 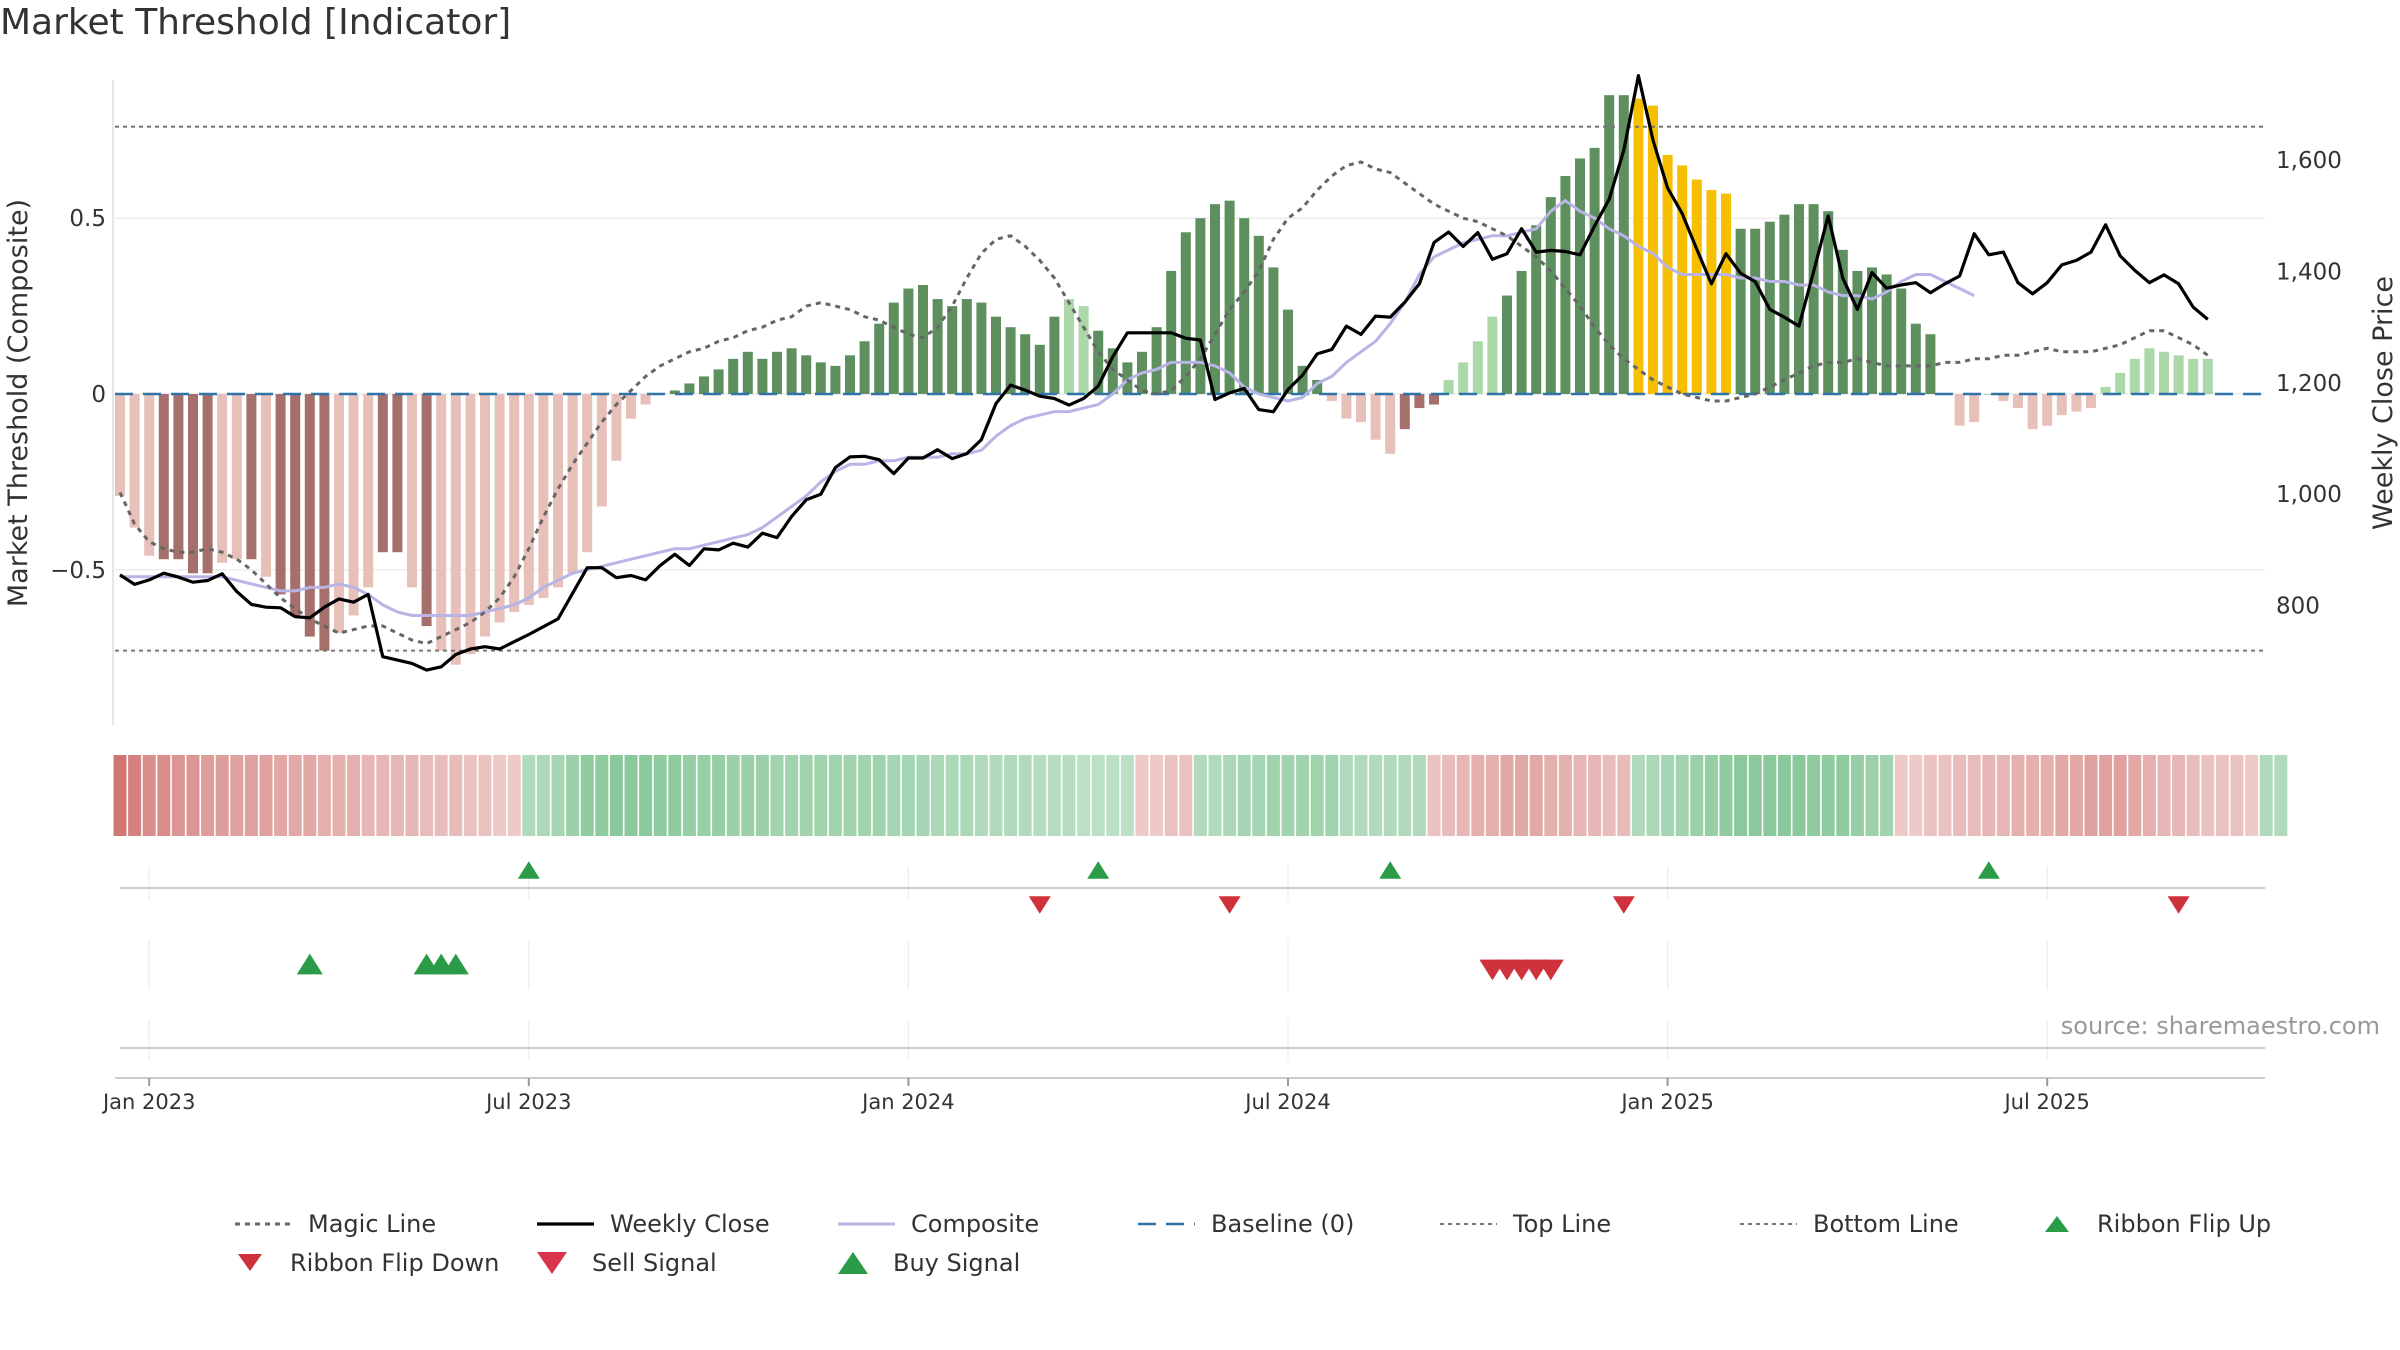 What do you see at coordinates (250, 1262) in the screenshot?
I see `legend-swatch` at bounding box center [250, 1262].